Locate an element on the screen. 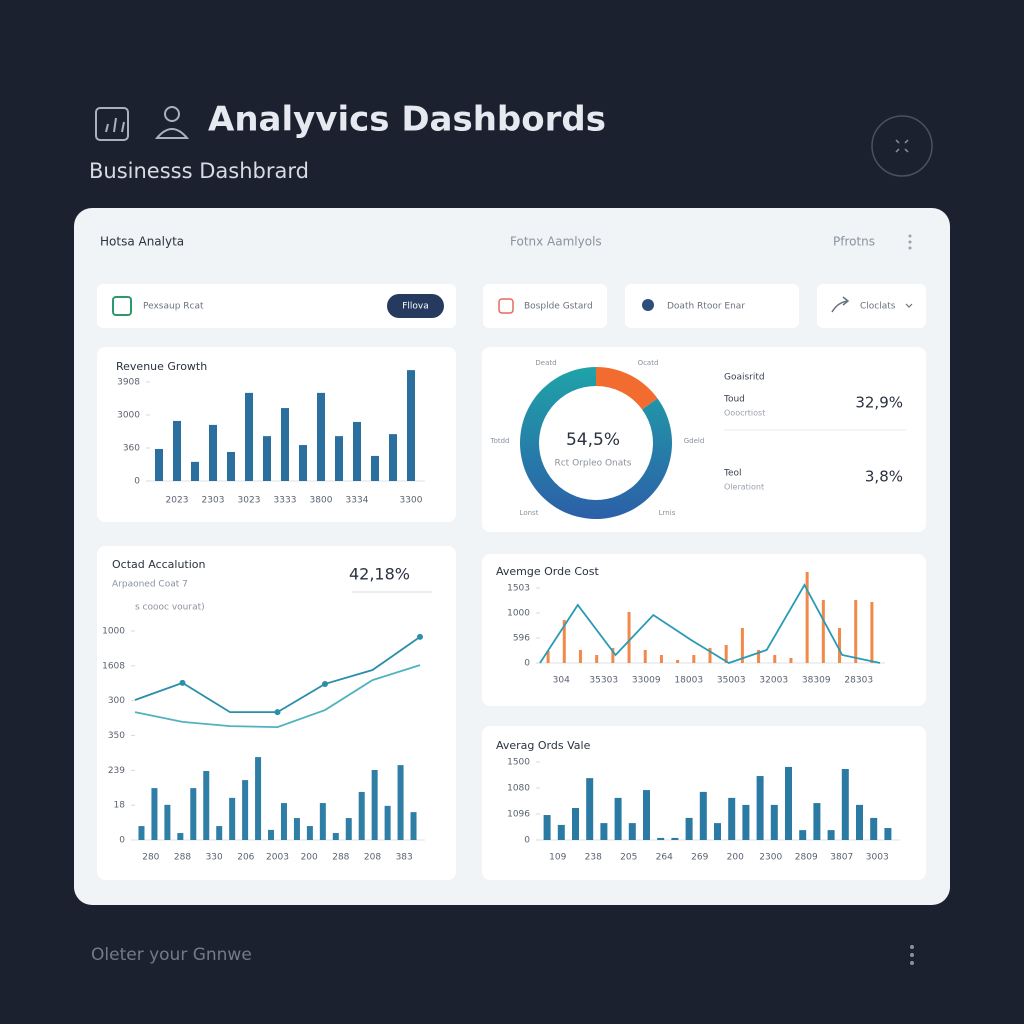  tab: Pfrotns is located at coordinates (854, 242).